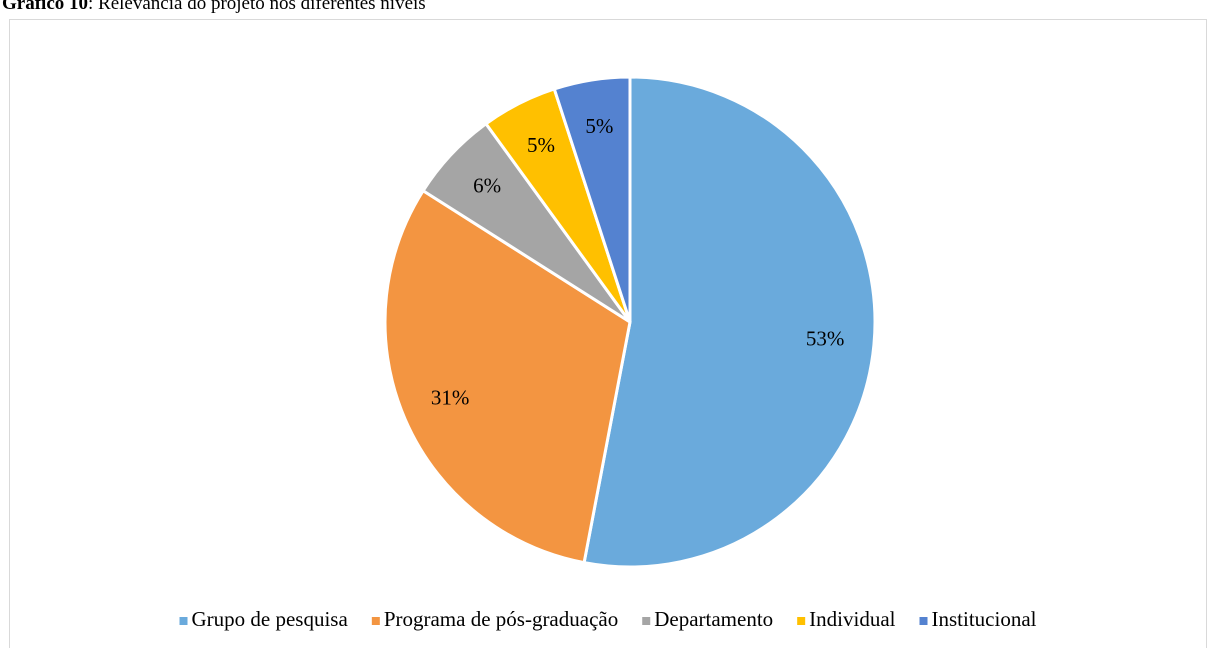 The height and width of the screenshot is (648, 1207). What do you see at coordinates (592, 199) in the screenshot?
I see `pie-slice` at bounding box center [592, 199].